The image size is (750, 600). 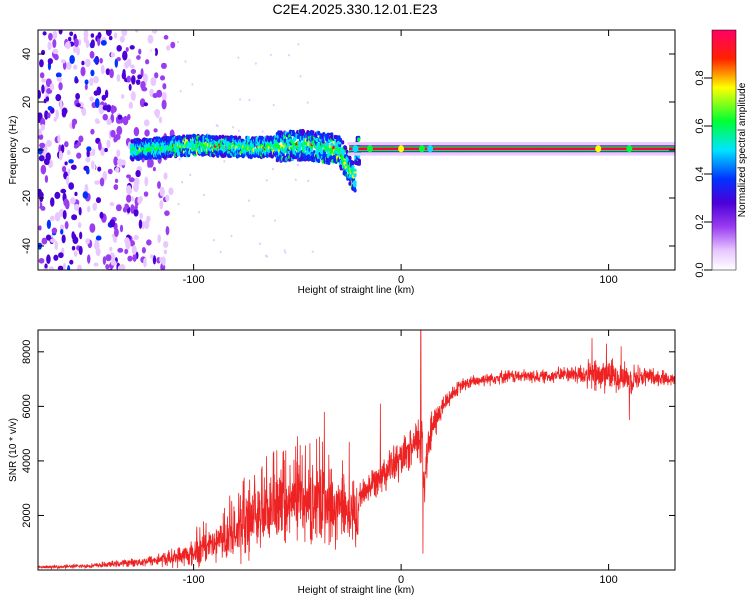 What do you see at coordinates (430, 149) in the screenshot?
I see `tone-line-node` at bounding box center [430, 149].